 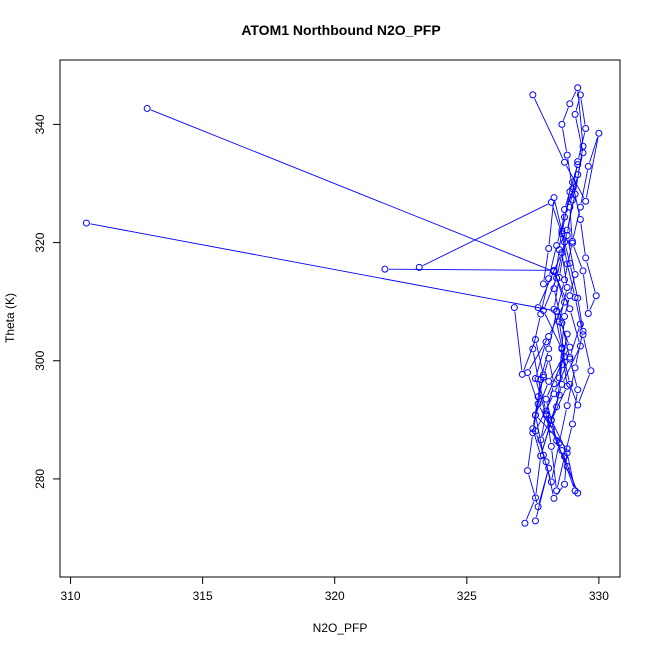 I want to click on x-axis: 310 315 320 325 330, so click(x=335, y=589).